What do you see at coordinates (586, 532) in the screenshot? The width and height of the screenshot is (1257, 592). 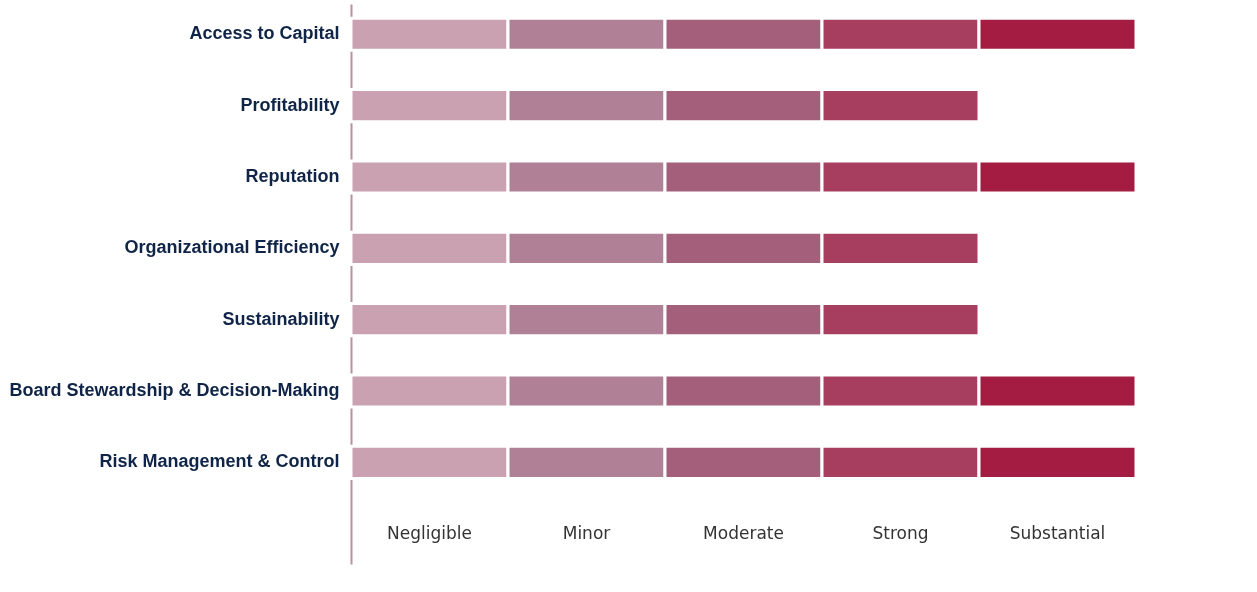 I see `text: Minor` at bounding box center [586, 532].